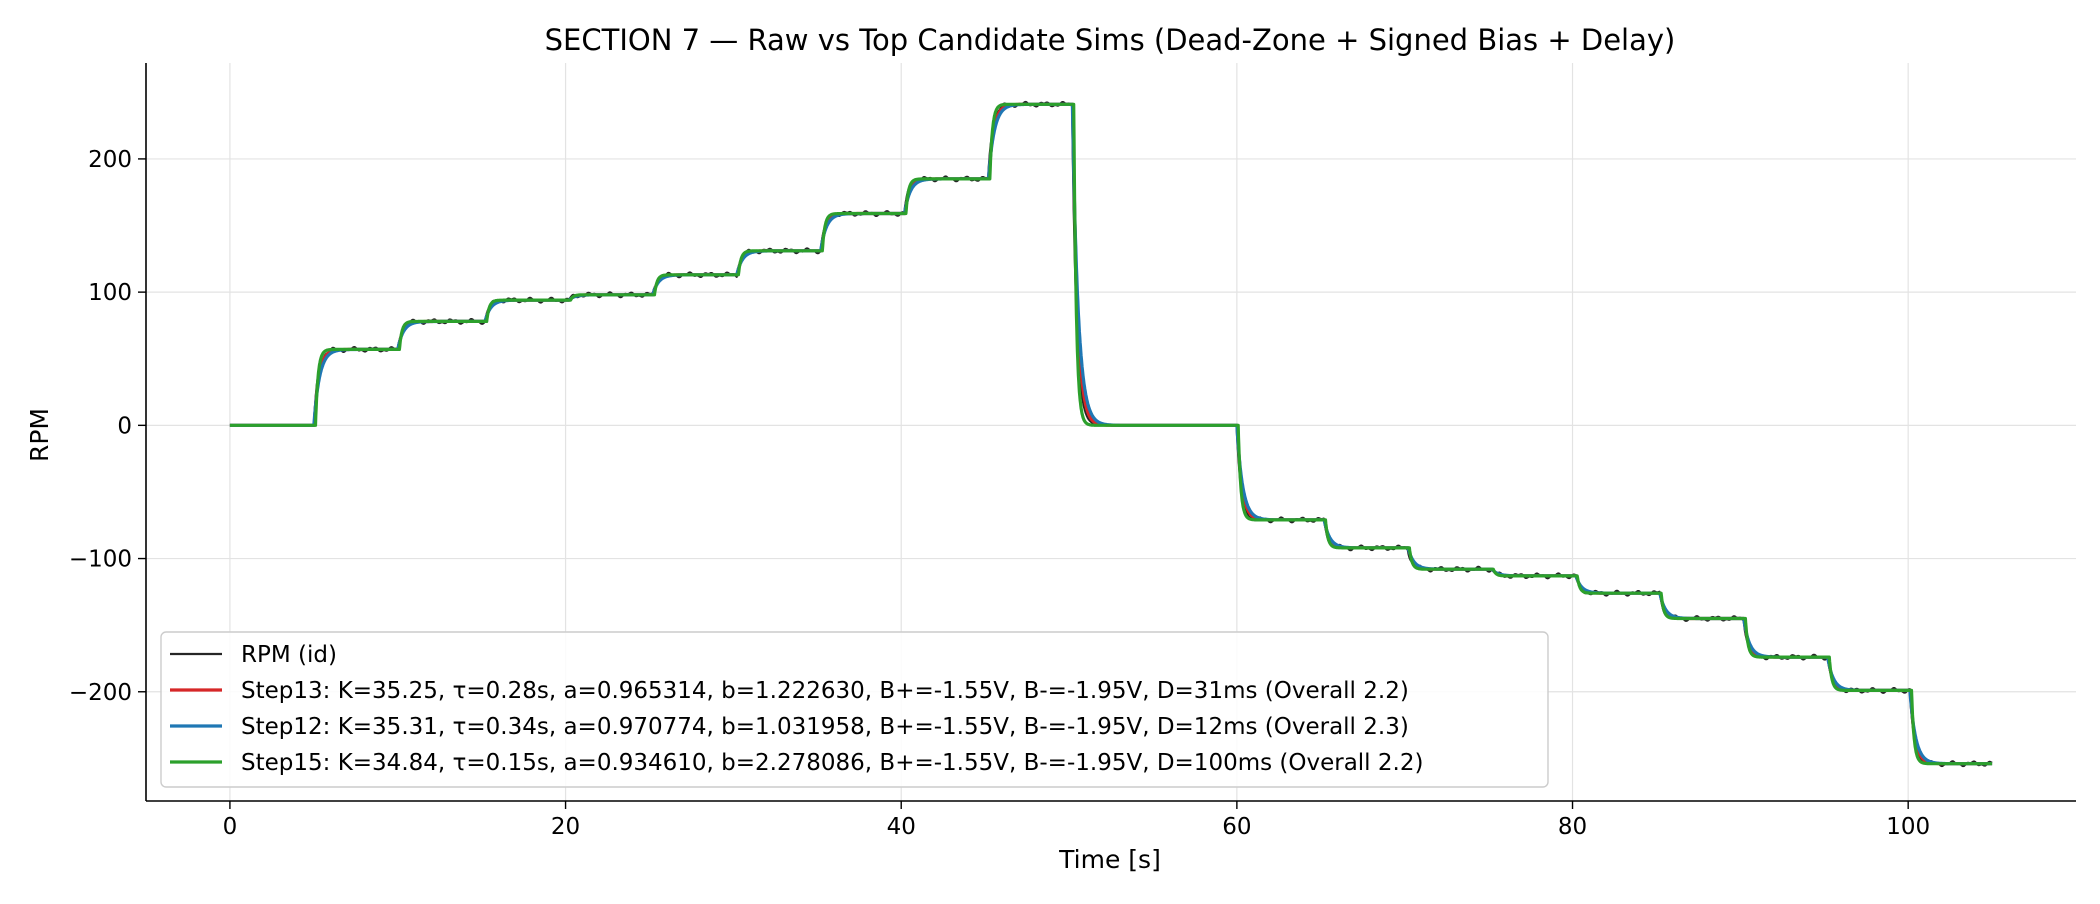 The width and height of the screenshot is (2100, 904). I want to click on y-tick-label: 0, so click(124, 426).